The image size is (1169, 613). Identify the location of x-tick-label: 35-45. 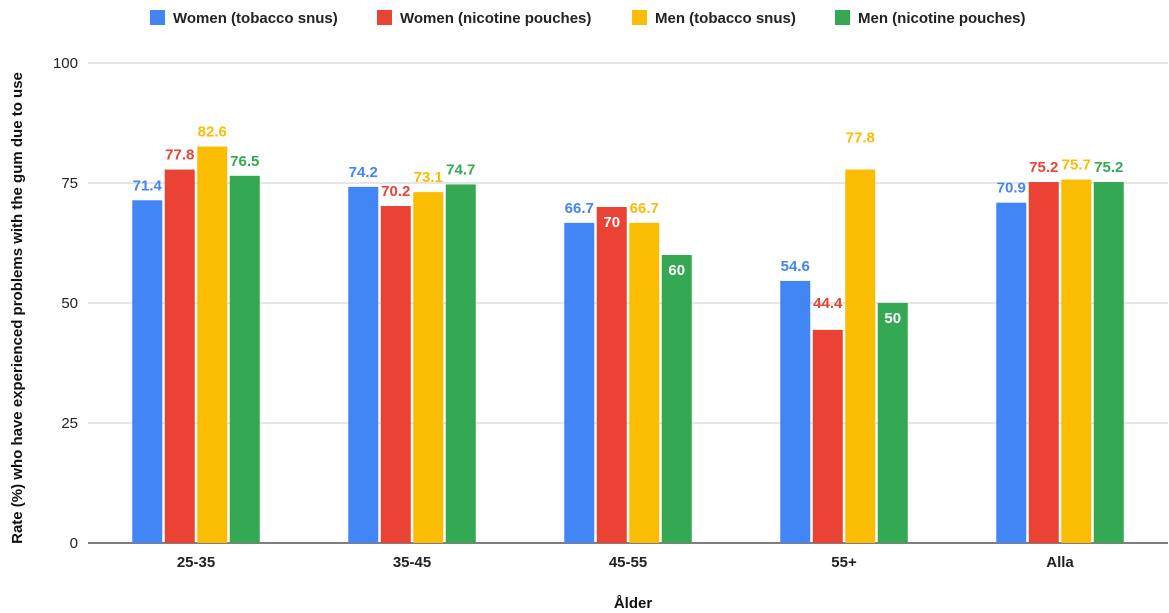
(412, 562).